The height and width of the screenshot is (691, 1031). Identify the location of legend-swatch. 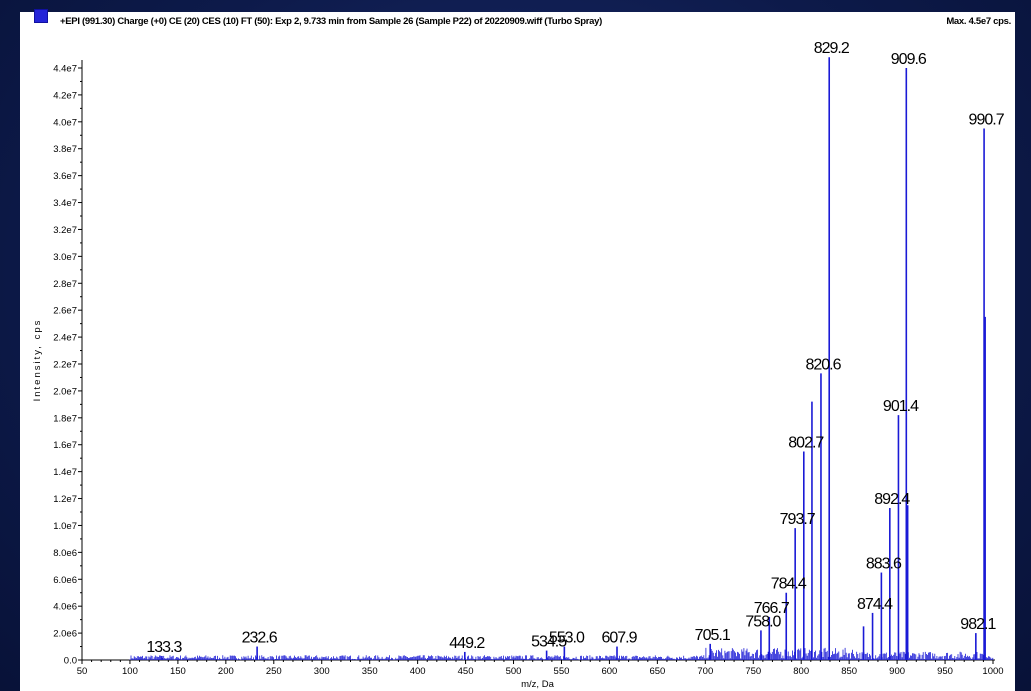
(41, 16).